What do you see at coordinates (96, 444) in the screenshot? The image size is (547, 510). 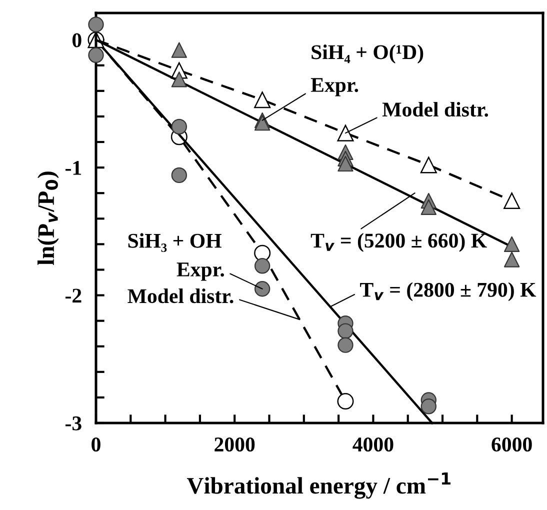 I see `x-tick-label: 0` at bounding box center [96, 444].